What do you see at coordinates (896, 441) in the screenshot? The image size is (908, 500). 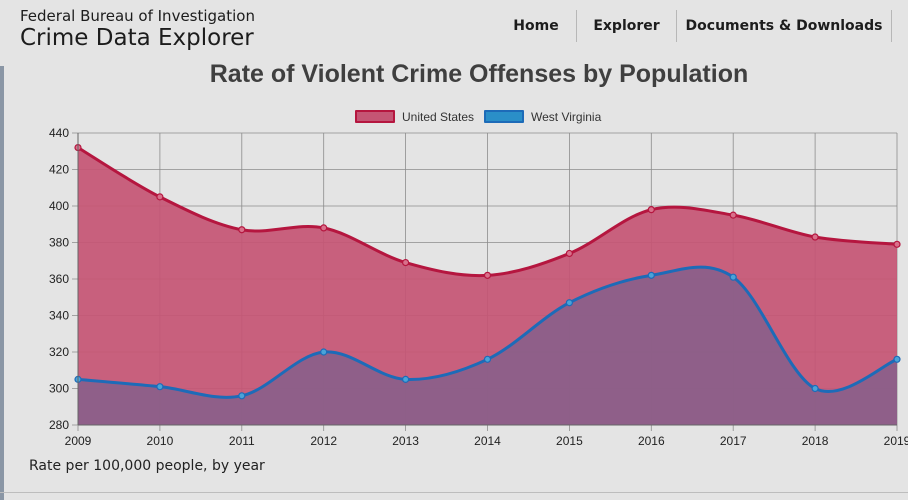 I see `x-tick-label: 2019` at bounding box center [896, 441].